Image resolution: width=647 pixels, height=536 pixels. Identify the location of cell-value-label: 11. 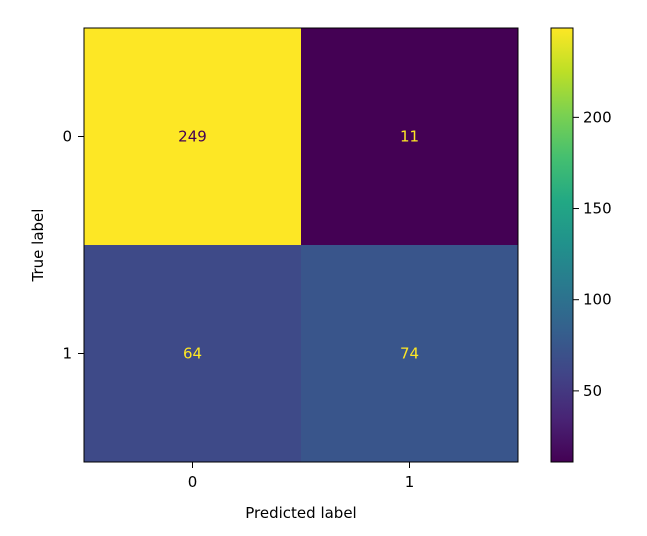
(409, 137).